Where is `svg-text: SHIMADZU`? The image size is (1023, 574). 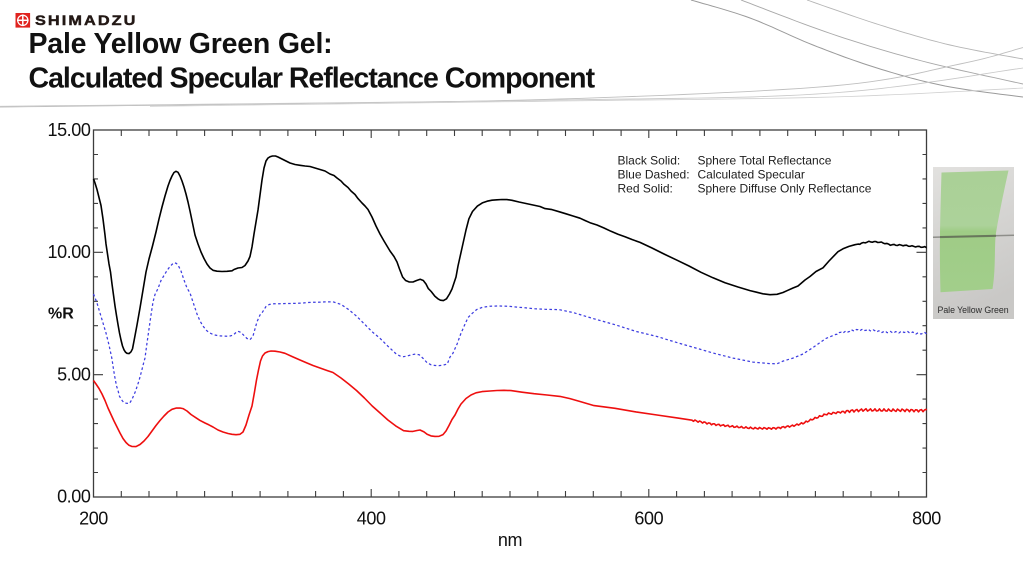
svg-text: SHIMADZU is located at coordinates (86, 21).